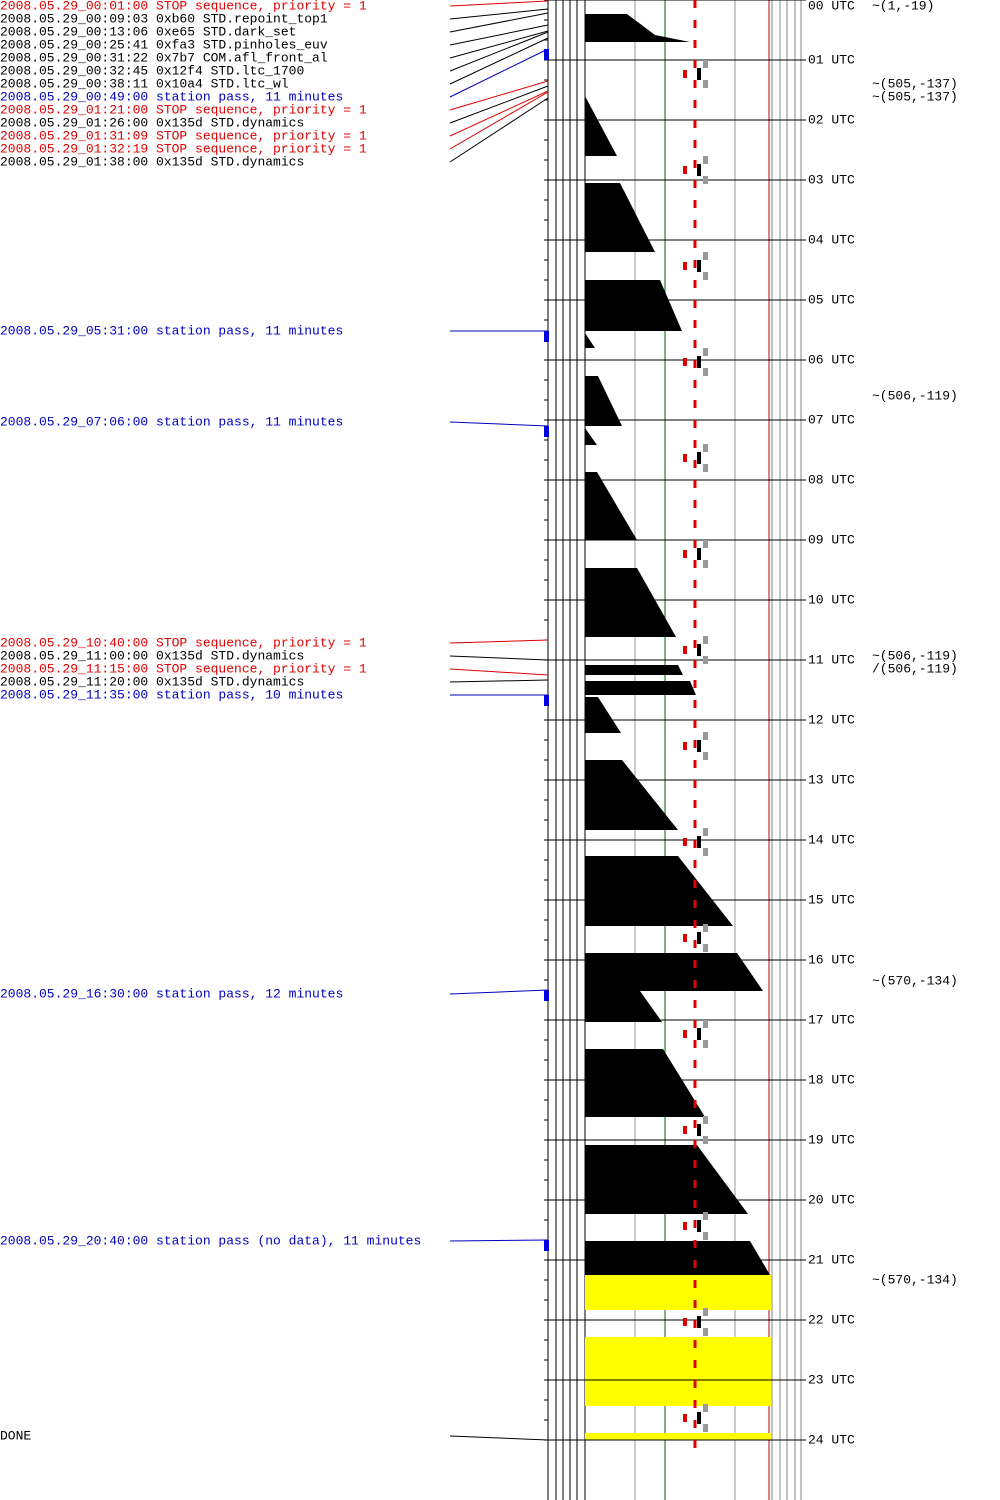 The height and width of the screenshot is (1500, 1000). I want to click on hour-label: 17 UTC, so click(831, 1019).